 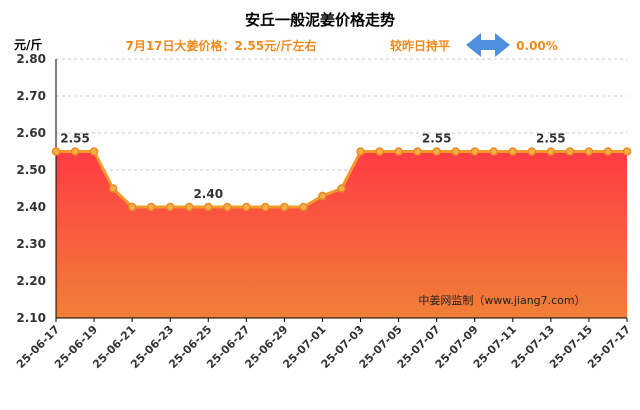 What do you see at coordinates (31, 133) in the screenshot?
I see `y-tick-label: 2.60` at bounding box center [31, 133].